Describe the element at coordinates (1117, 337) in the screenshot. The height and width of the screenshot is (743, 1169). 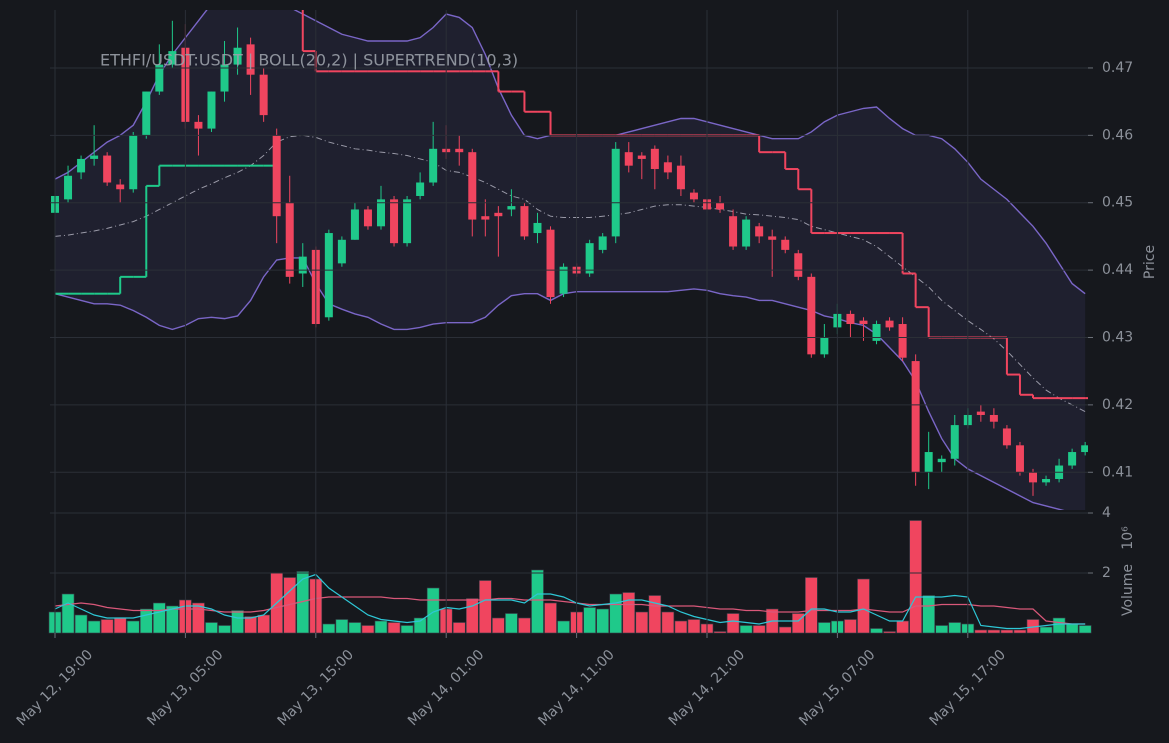
I see `y-tick-label: 0.43` at that location.